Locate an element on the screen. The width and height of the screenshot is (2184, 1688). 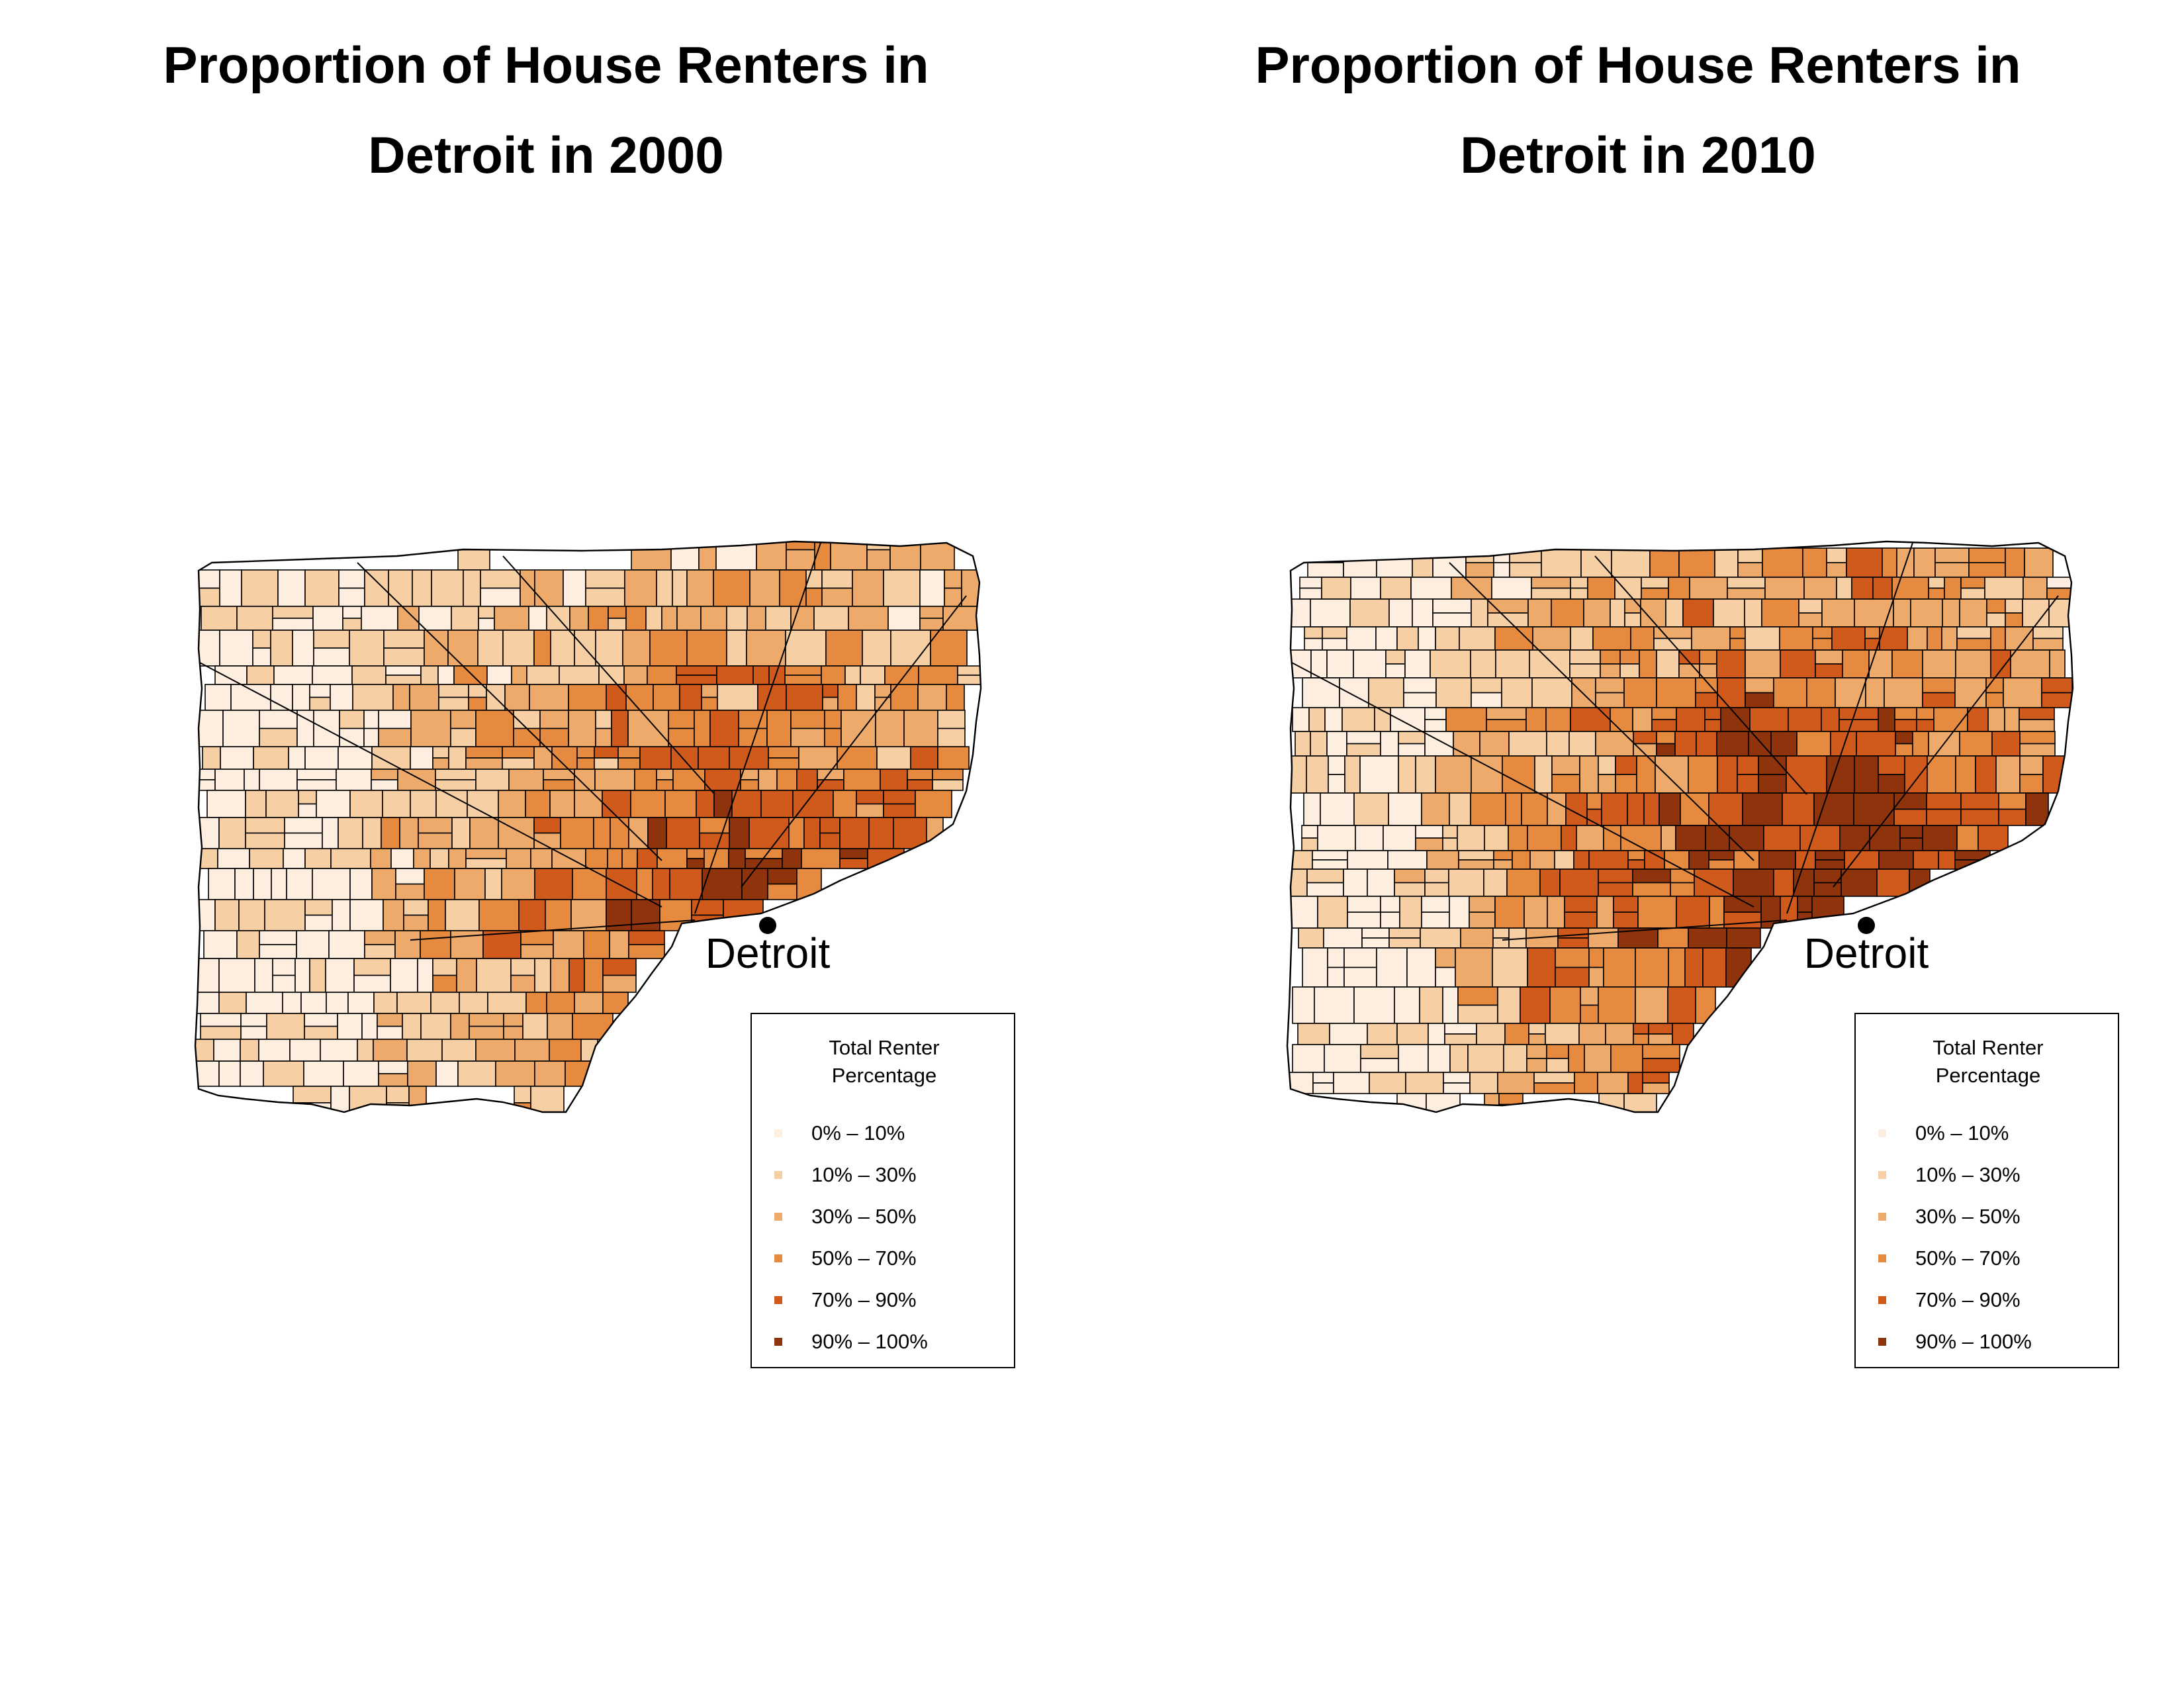
legend-label: 0% – 10% is located at coordinates (858, 1133).